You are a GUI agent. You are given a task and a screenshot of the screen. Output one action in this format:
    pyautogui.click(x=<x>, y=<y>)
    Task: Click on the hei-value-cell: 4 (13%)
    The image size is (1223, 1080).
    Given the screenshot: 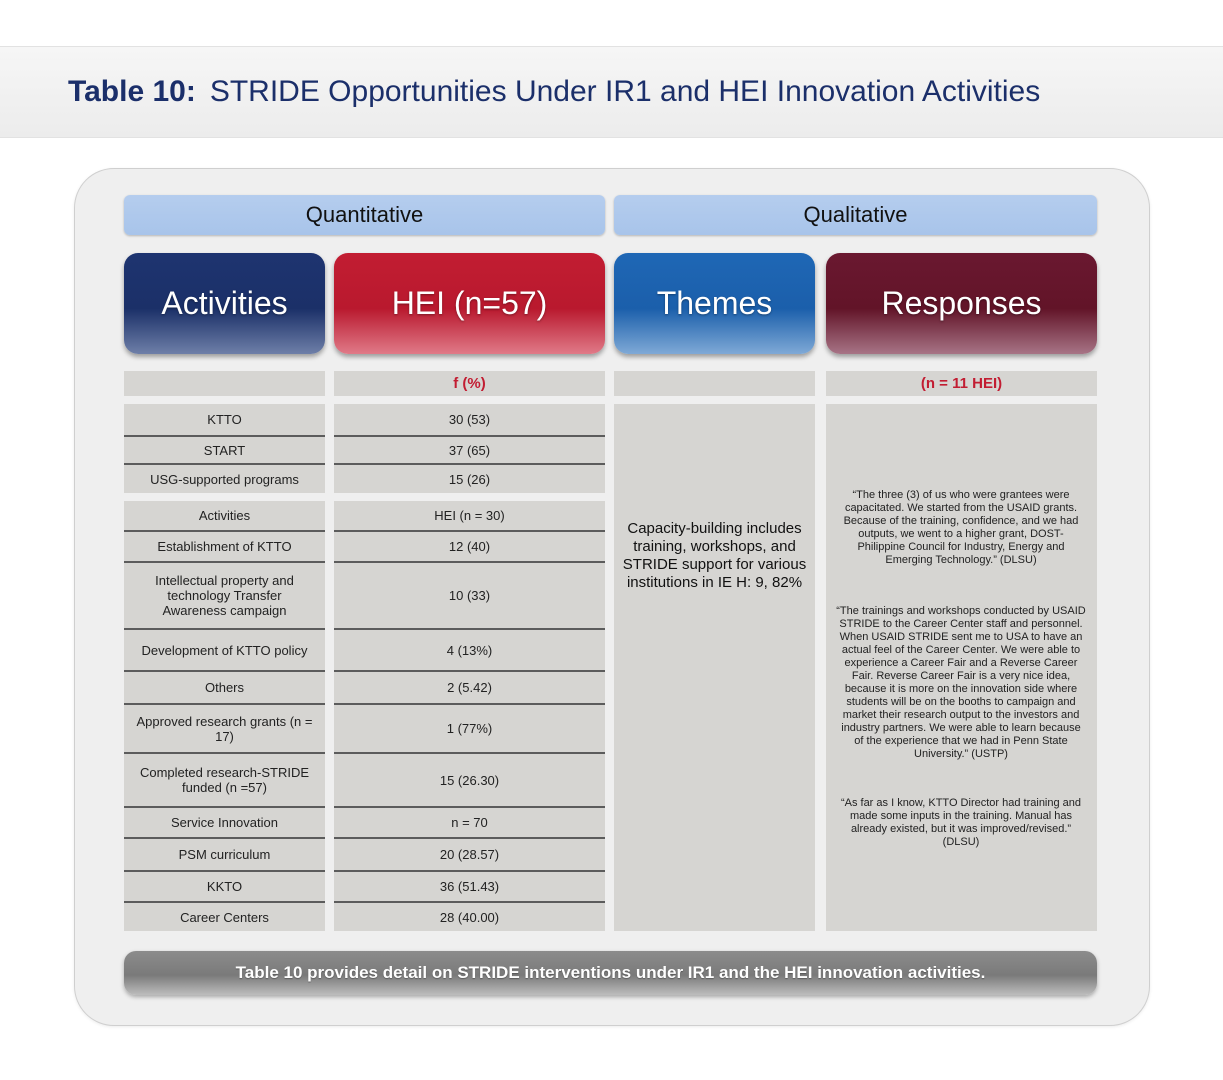 What is the action you would take?
    pyautogui.click(x=469, y=651)
    